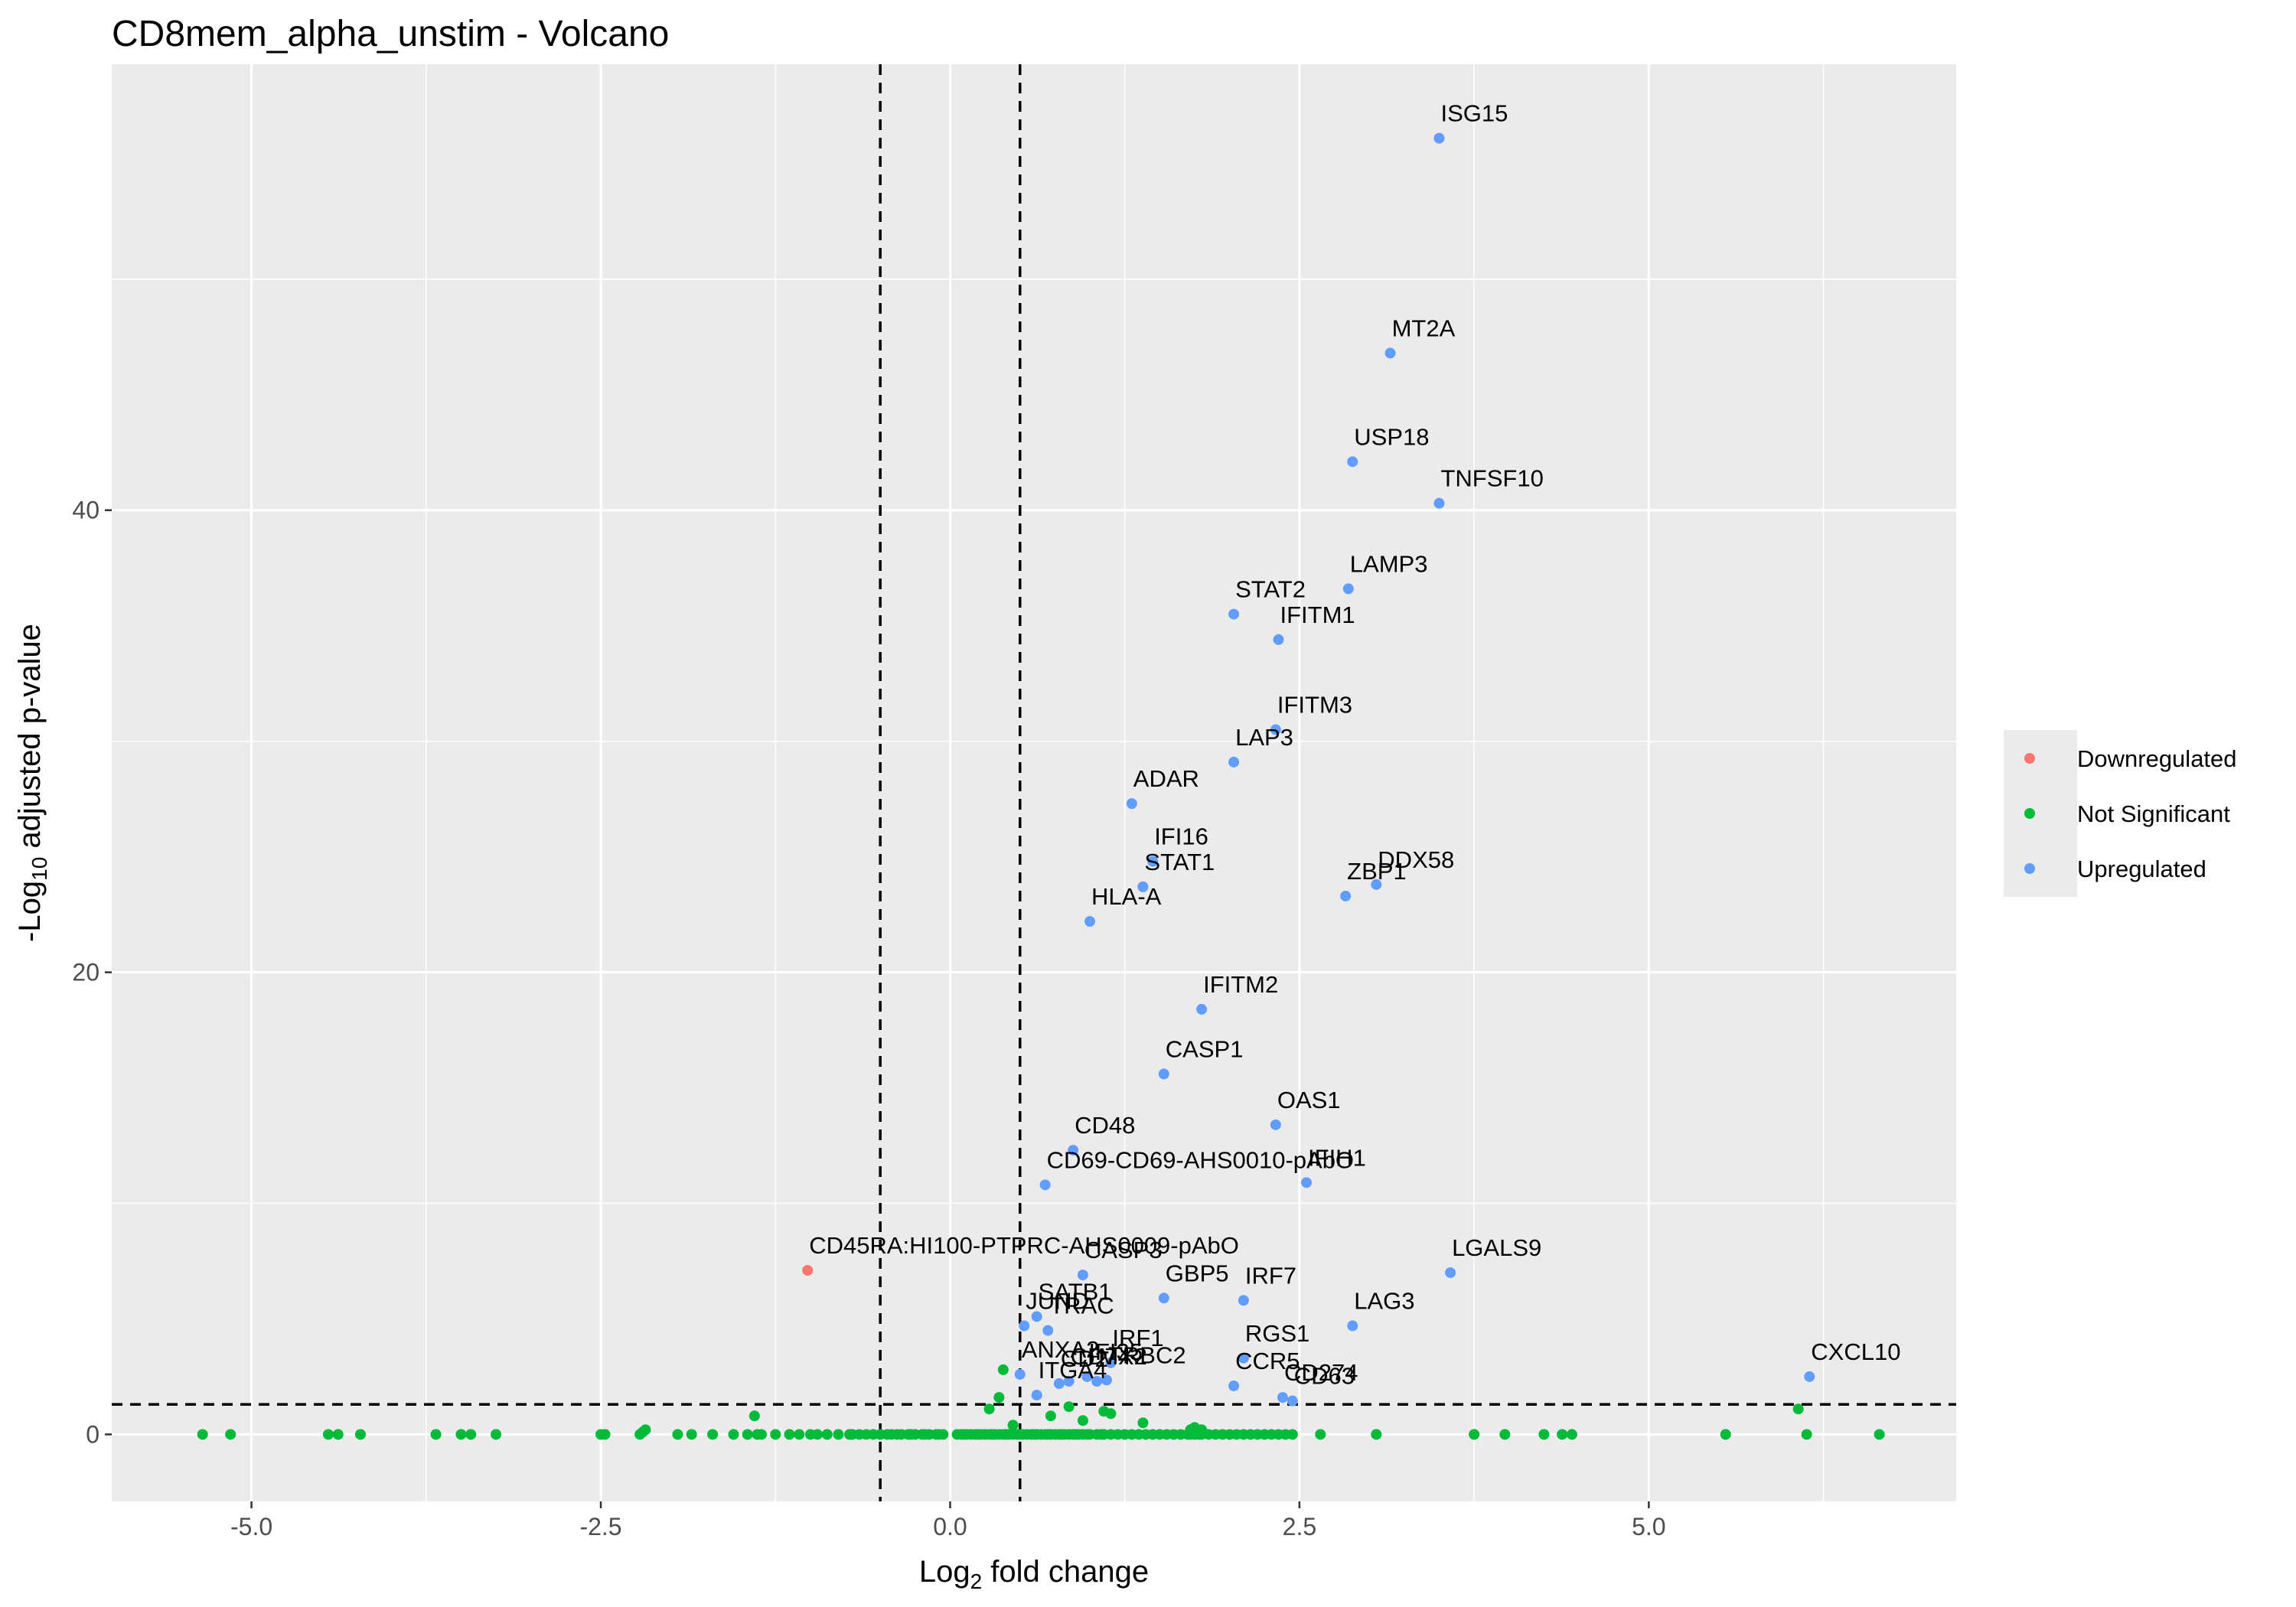  Describe the element at coordinates (85, 973) in the screenshot. I see `y-tick-label: 20` at that location.